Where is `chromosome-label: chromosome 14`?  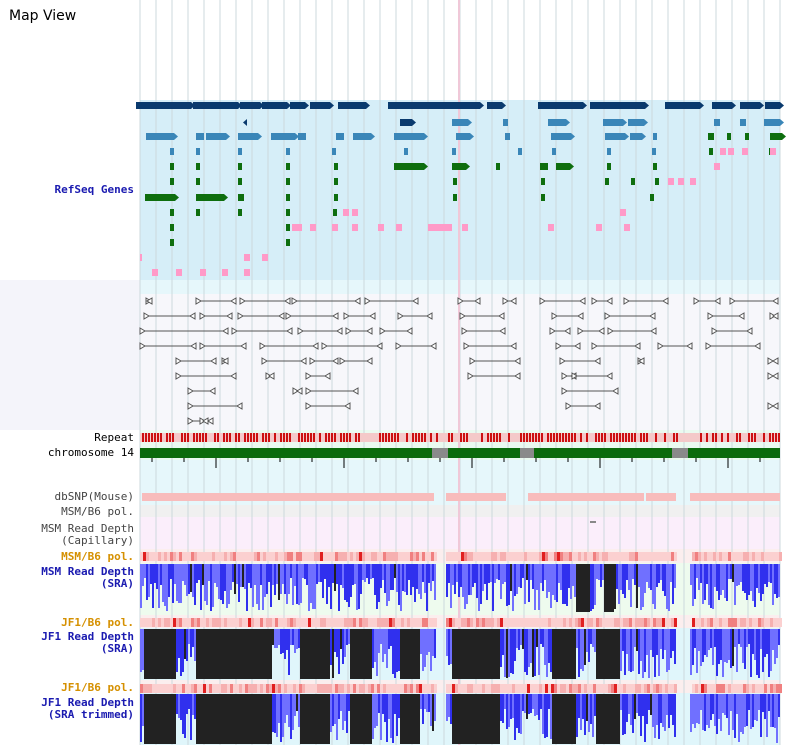 chromosome-label: chromosome 14 is located at coordinates (90, 452).